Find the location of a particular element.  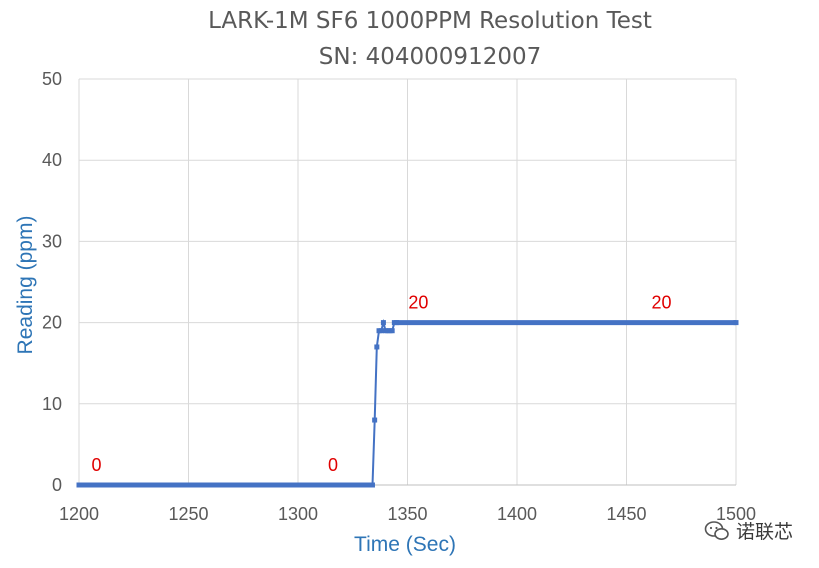

x-tick-label: 1500 is located at coordinates (736, 514).